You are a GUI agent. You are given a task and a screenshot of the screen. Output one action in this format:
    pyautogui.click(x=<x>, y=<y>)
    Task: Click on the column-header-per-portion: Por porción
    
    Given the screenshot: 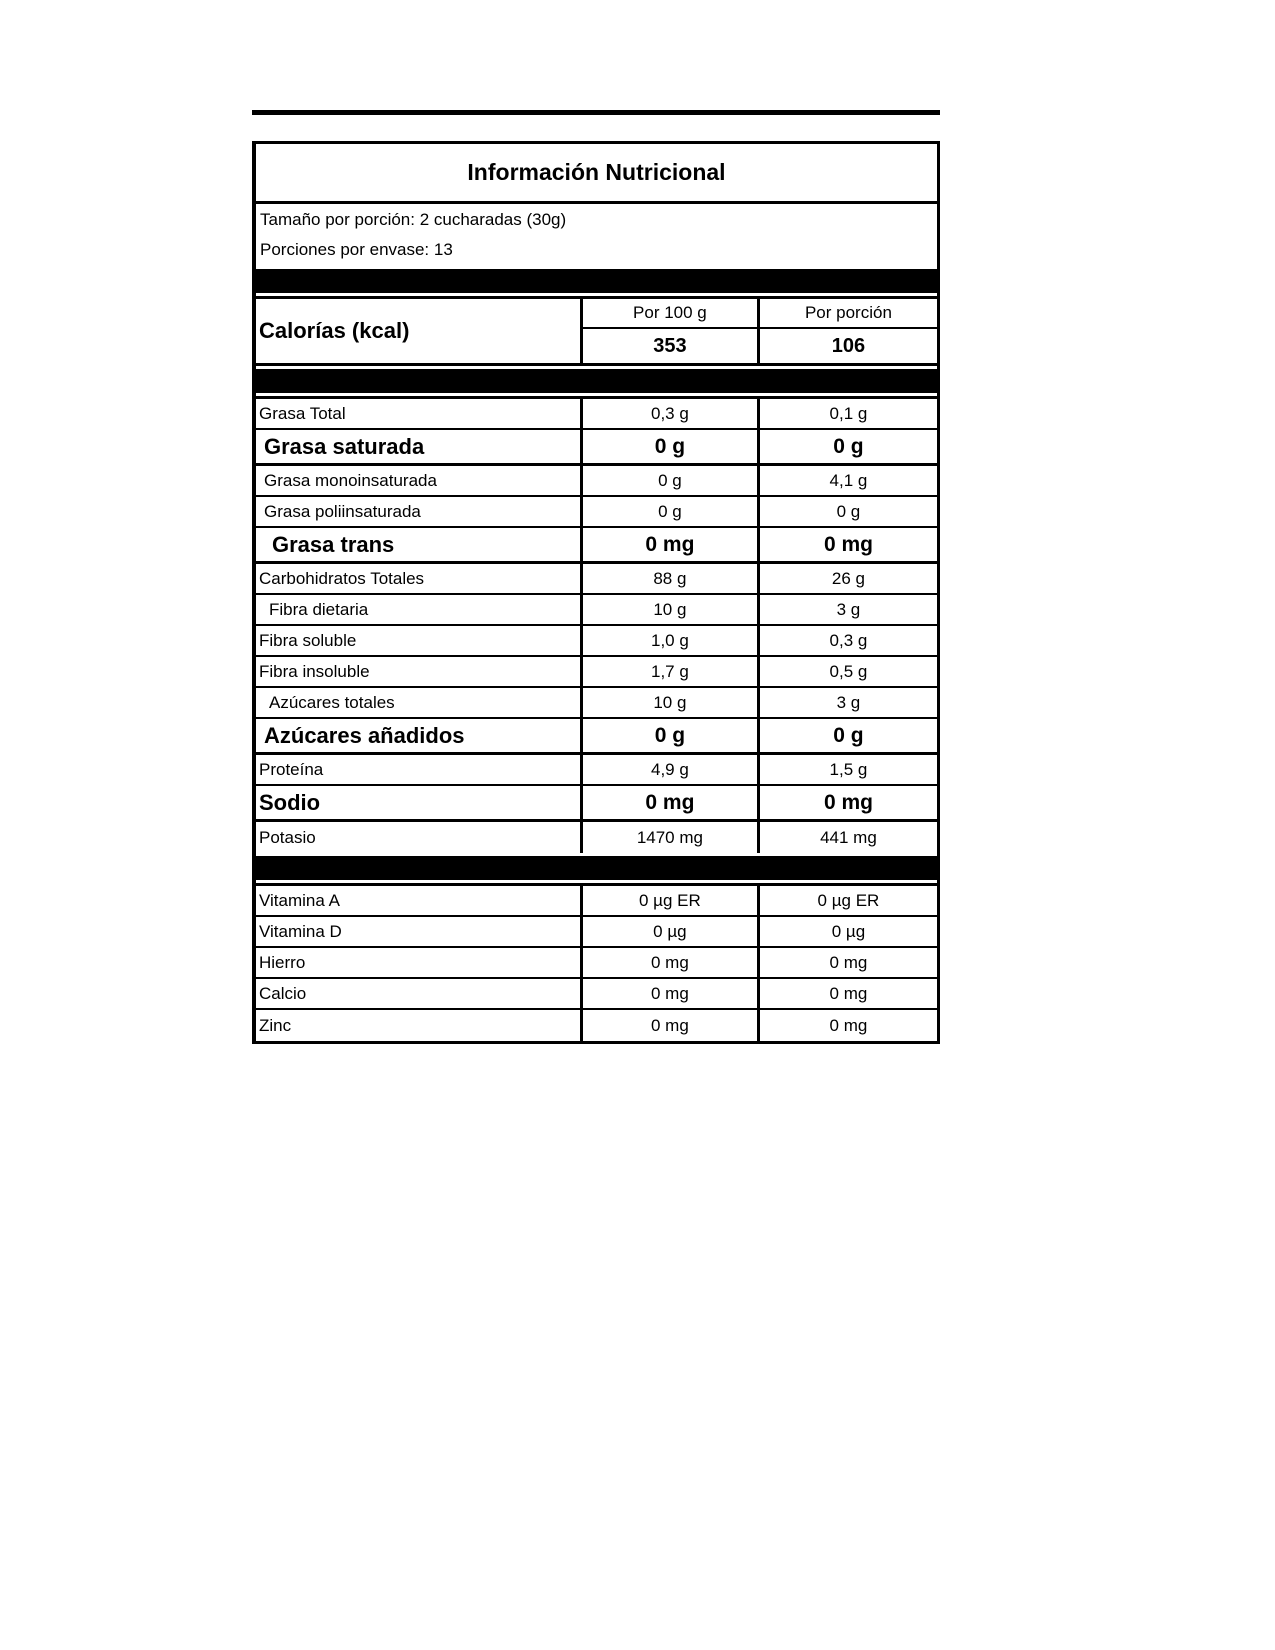 What is the action you would take?
    pyautogui.click(x=848, y=312)
    